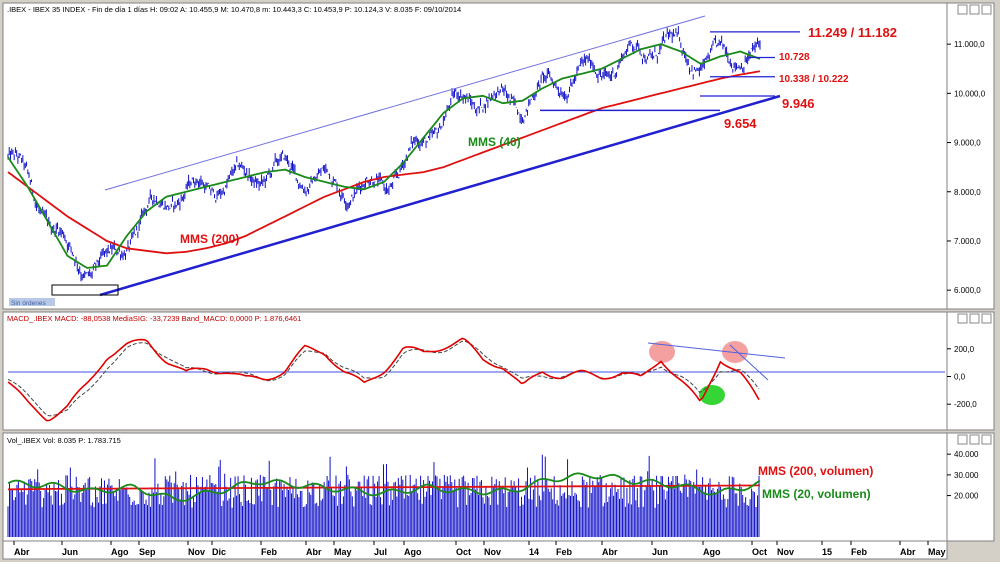 Image resolution: width=1000 pixels, height=567 pixels. What do you see at coordinates (962, 439) in the screenshot?
I see `vol-minimize-button` at bounding box center [962, 439].